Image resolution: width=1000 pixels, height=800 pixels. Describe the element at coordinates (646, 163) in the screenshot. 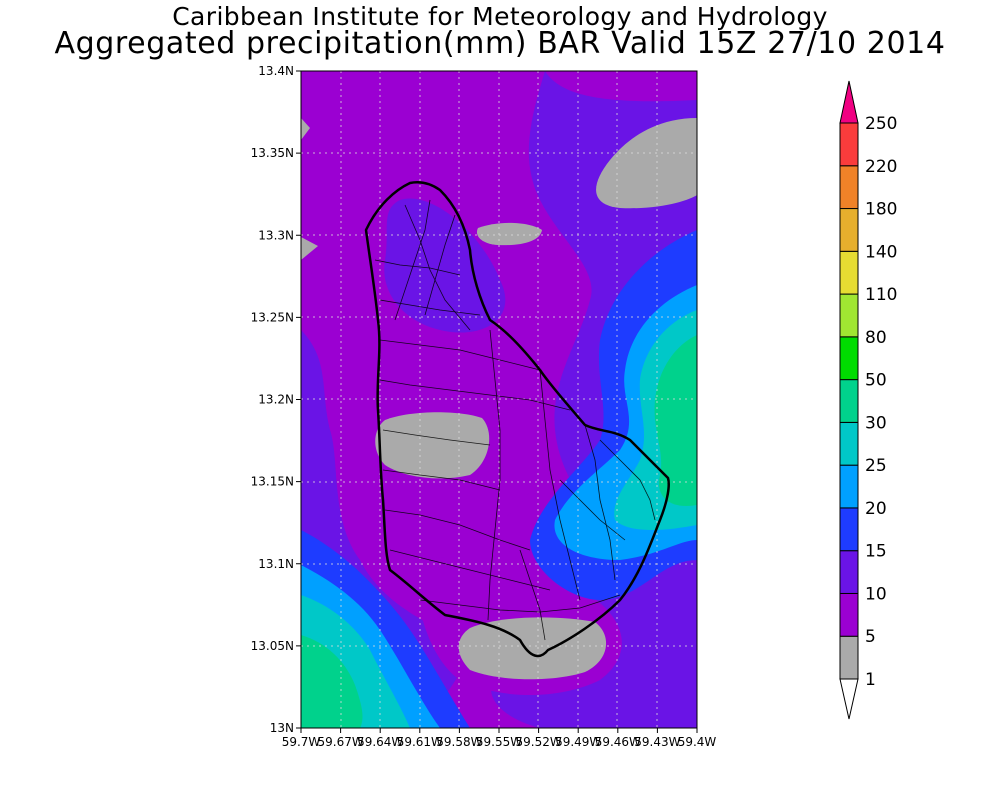

I see `precip-1-5-northeast-blob` at that location.